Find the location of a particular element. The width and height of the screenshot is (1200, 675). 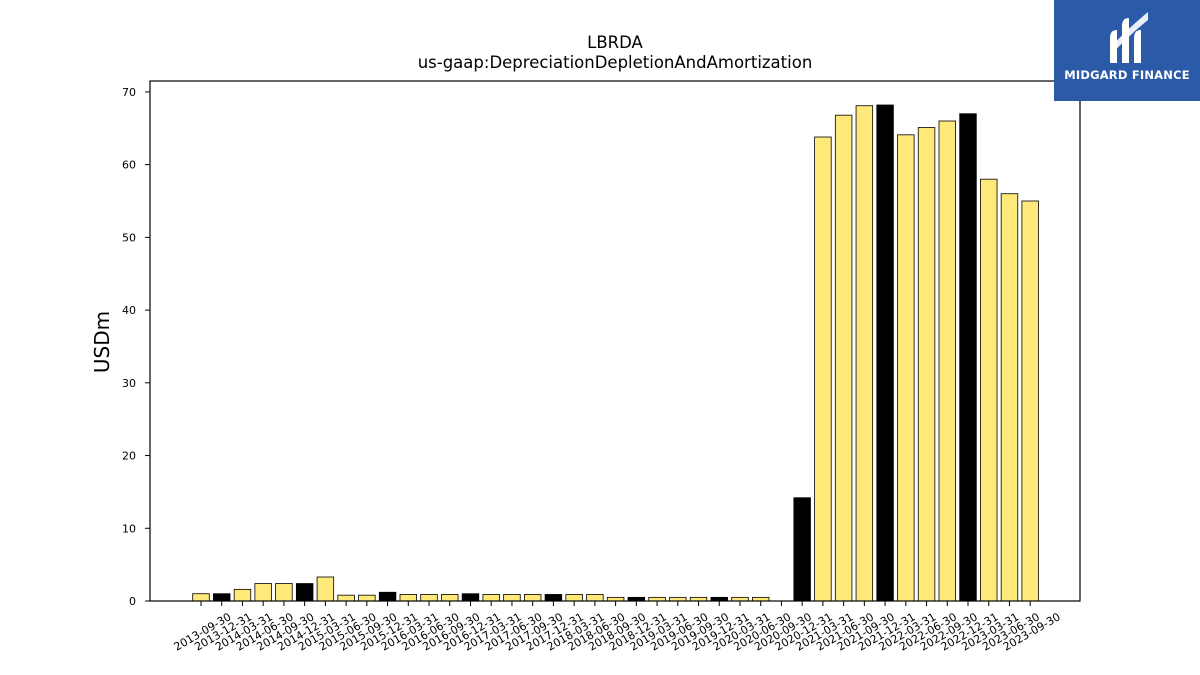

y-tick-label: 0 is located at coordinates (132, 601).